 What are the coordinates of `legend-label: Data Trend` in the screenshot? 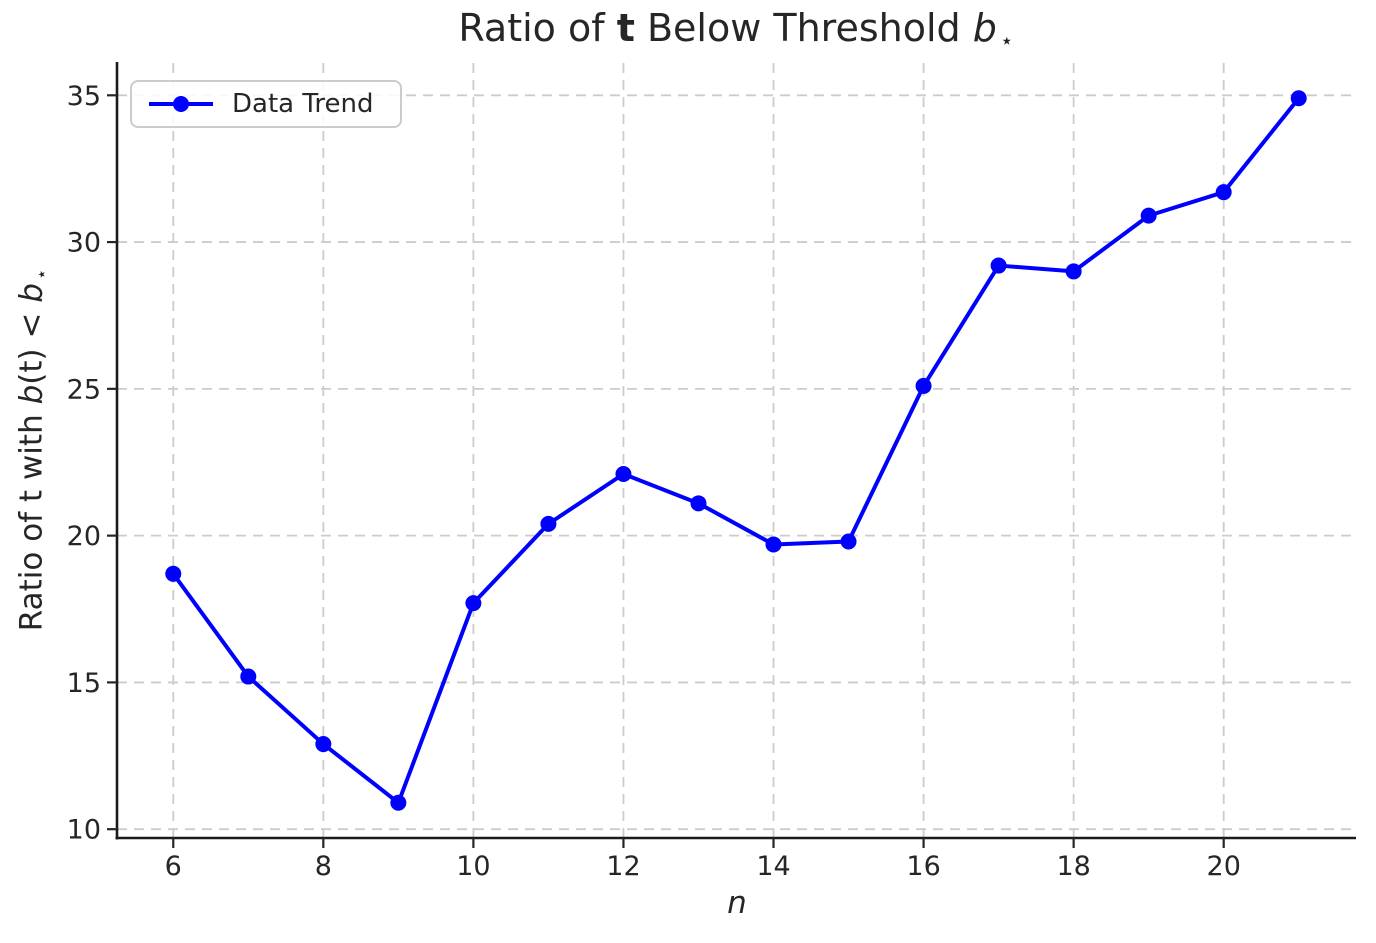 It's located at (303, 104).